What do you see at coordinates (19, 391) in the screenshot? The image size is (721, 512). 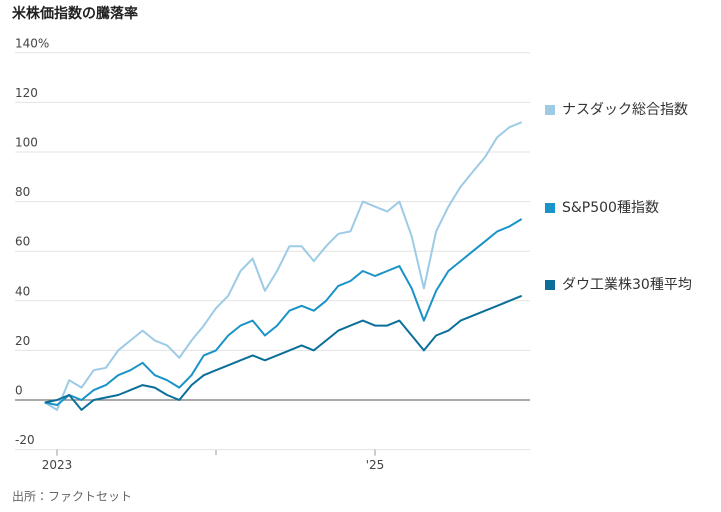 I see `y-tick-label: 0` at bounding box center [19, 391].